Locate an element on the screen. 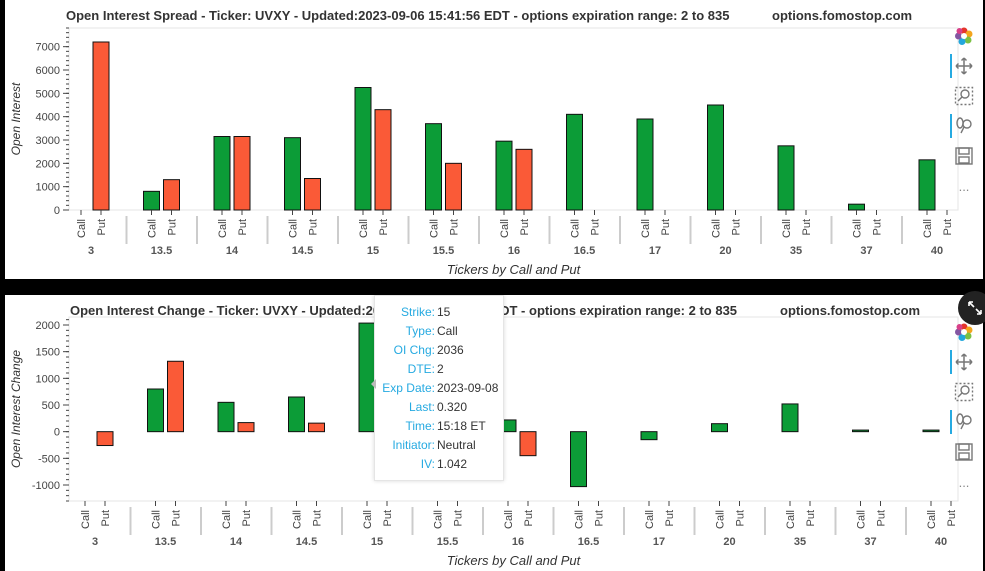  x-category-label: 15 is located at coordinates (377, 542).